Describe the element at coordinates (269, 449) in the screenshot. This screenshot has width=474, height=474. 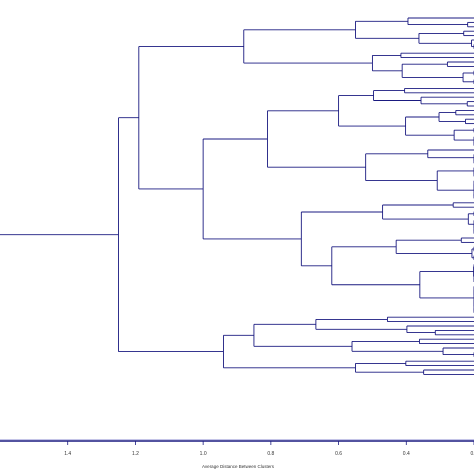
I see `x-axis-ticks: 1.4 1.2 1.0 0.8 0.6 0.4 0.2` at that location.